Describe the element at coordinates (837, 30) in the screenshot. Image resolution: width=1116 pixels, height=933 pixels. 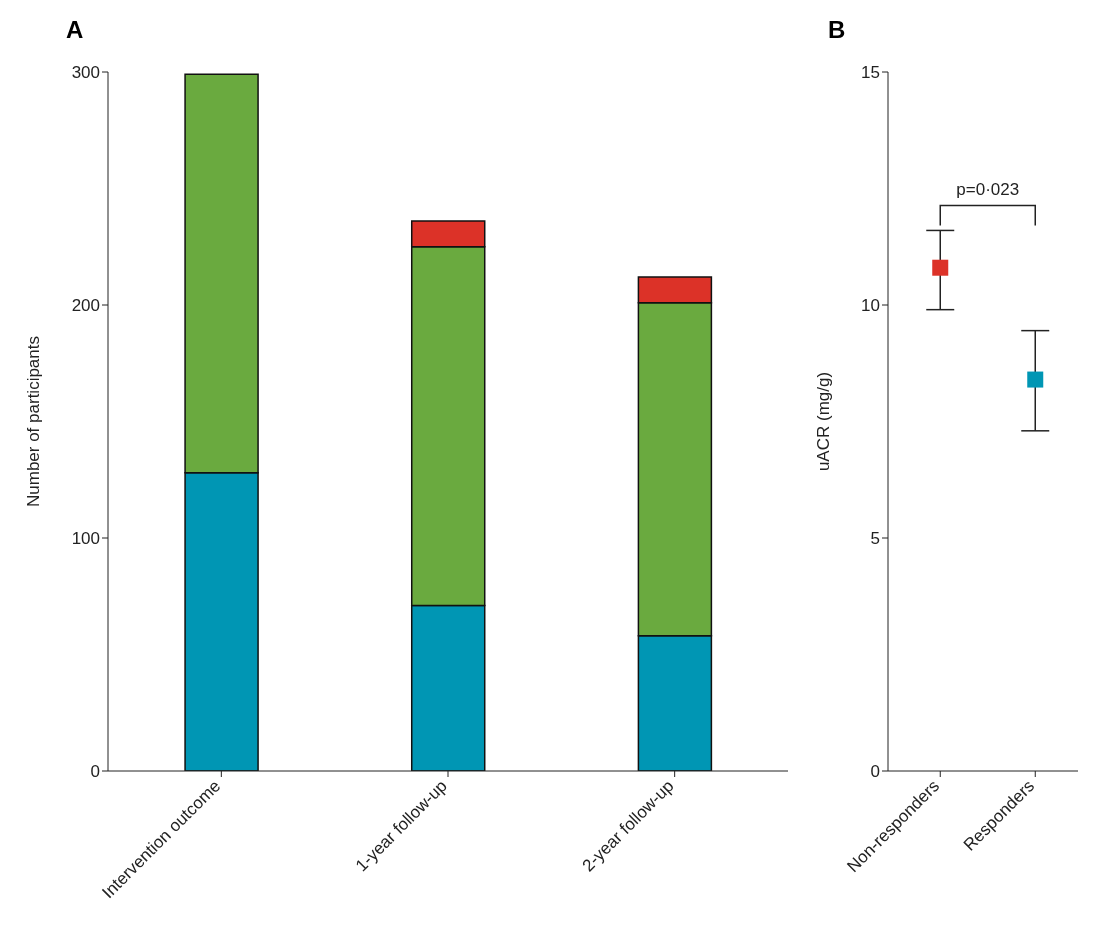
I see `chart-title: B` at that location.